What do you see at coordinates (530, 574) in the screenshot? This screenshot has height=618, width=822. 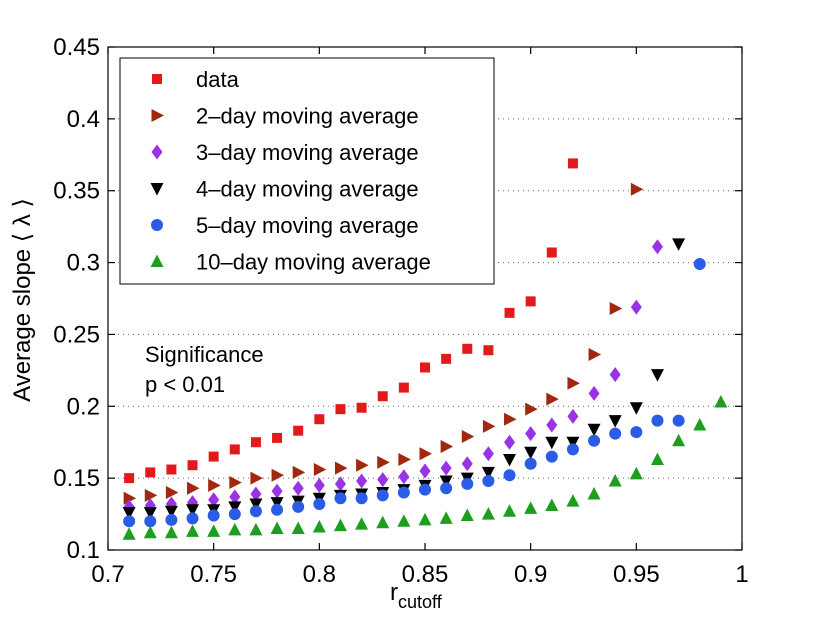 I see `x-tick-label: 0.9` at bounding box center [530, 574].